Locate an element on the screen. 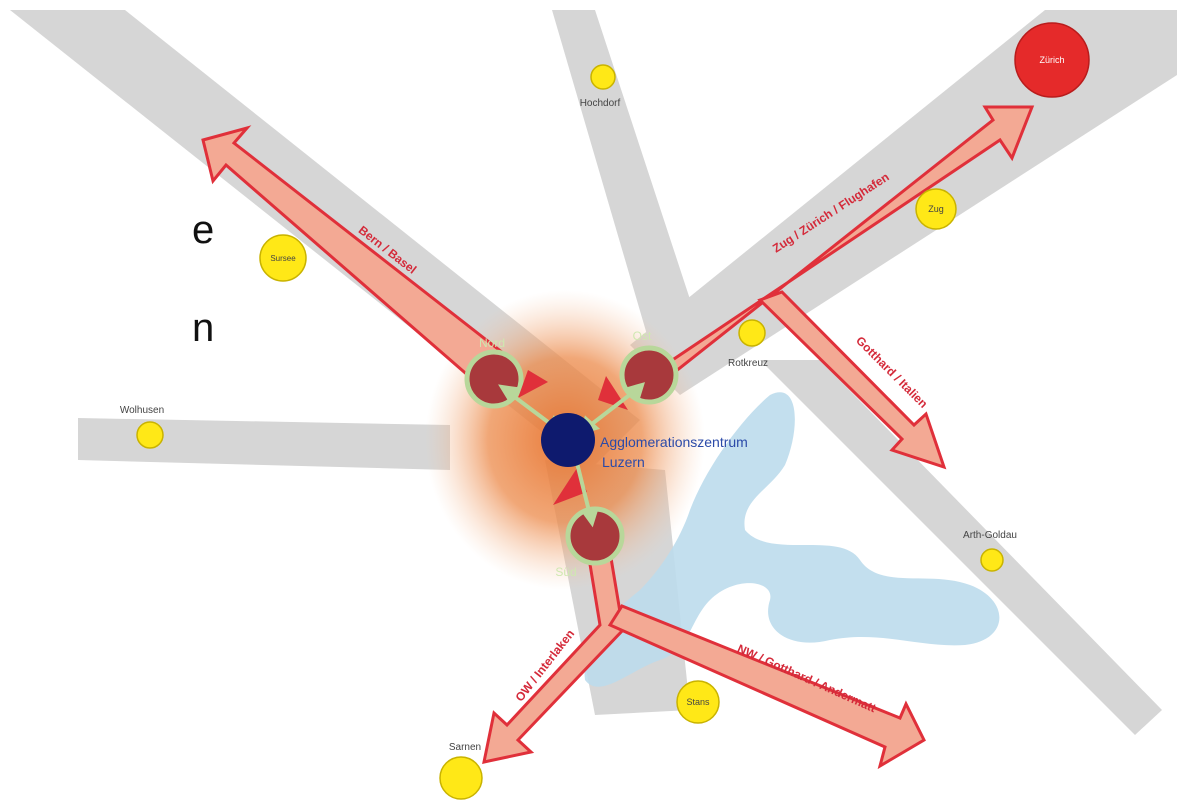 This screenshot has width=1177, height=803. center-label-line1: Agglomerationszentrum is located at coordinates (674, 442).